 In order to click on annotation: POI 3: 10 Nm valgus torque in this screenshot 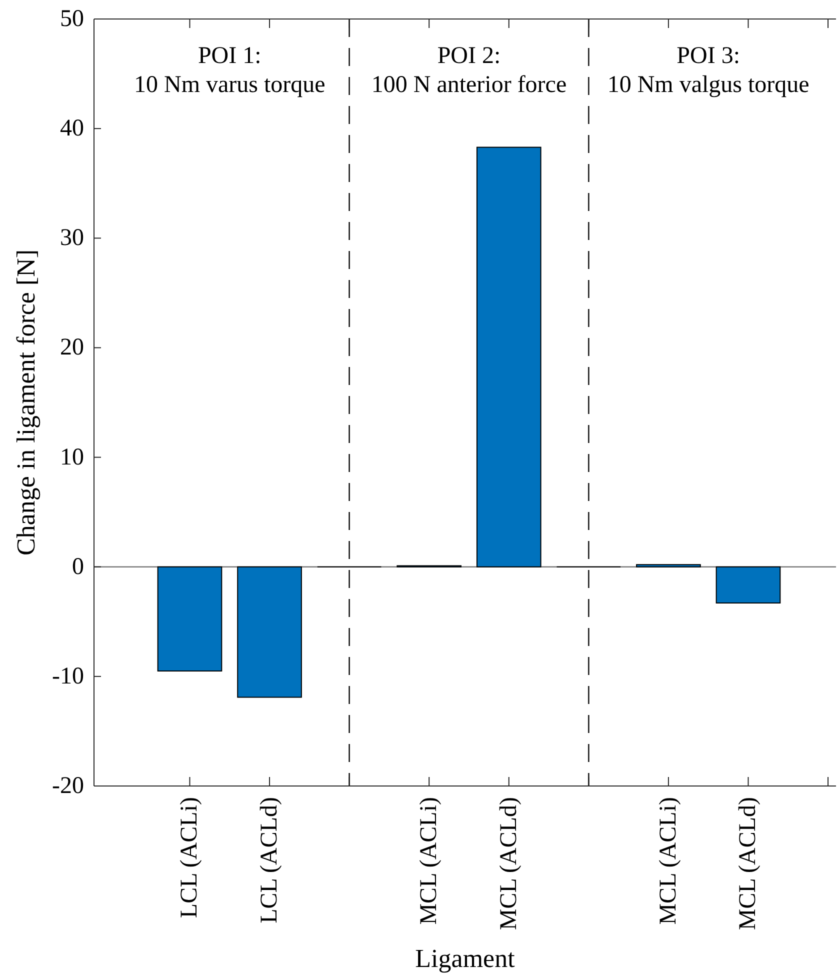, I will do `click(708, 70)`.